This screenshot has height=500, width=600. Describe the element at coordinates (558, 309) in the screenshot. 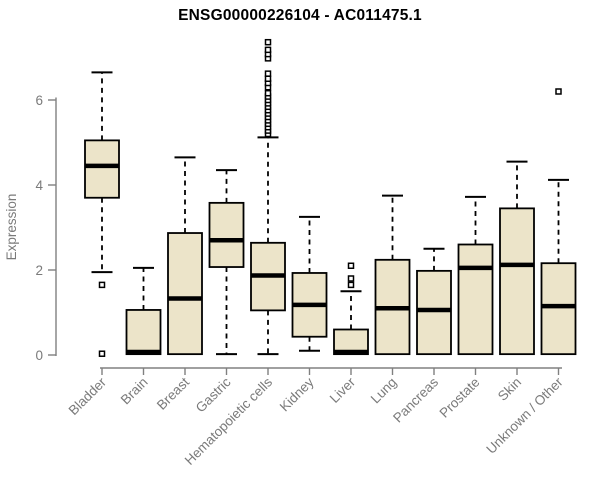

I see `box-unknown-other` at that location.